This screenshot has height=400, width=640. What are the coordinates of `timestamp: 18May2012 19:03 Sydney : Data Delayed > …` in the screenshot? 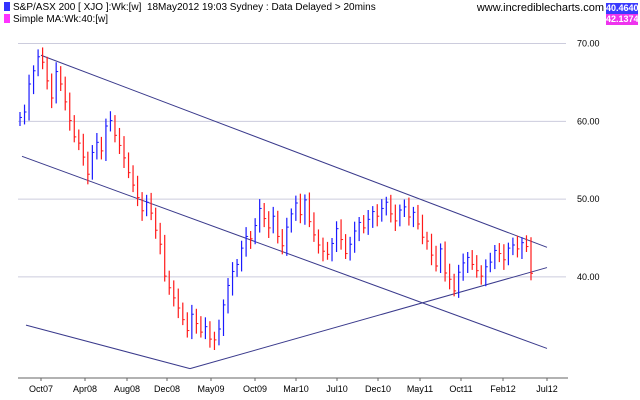 It's located at (261, 7).